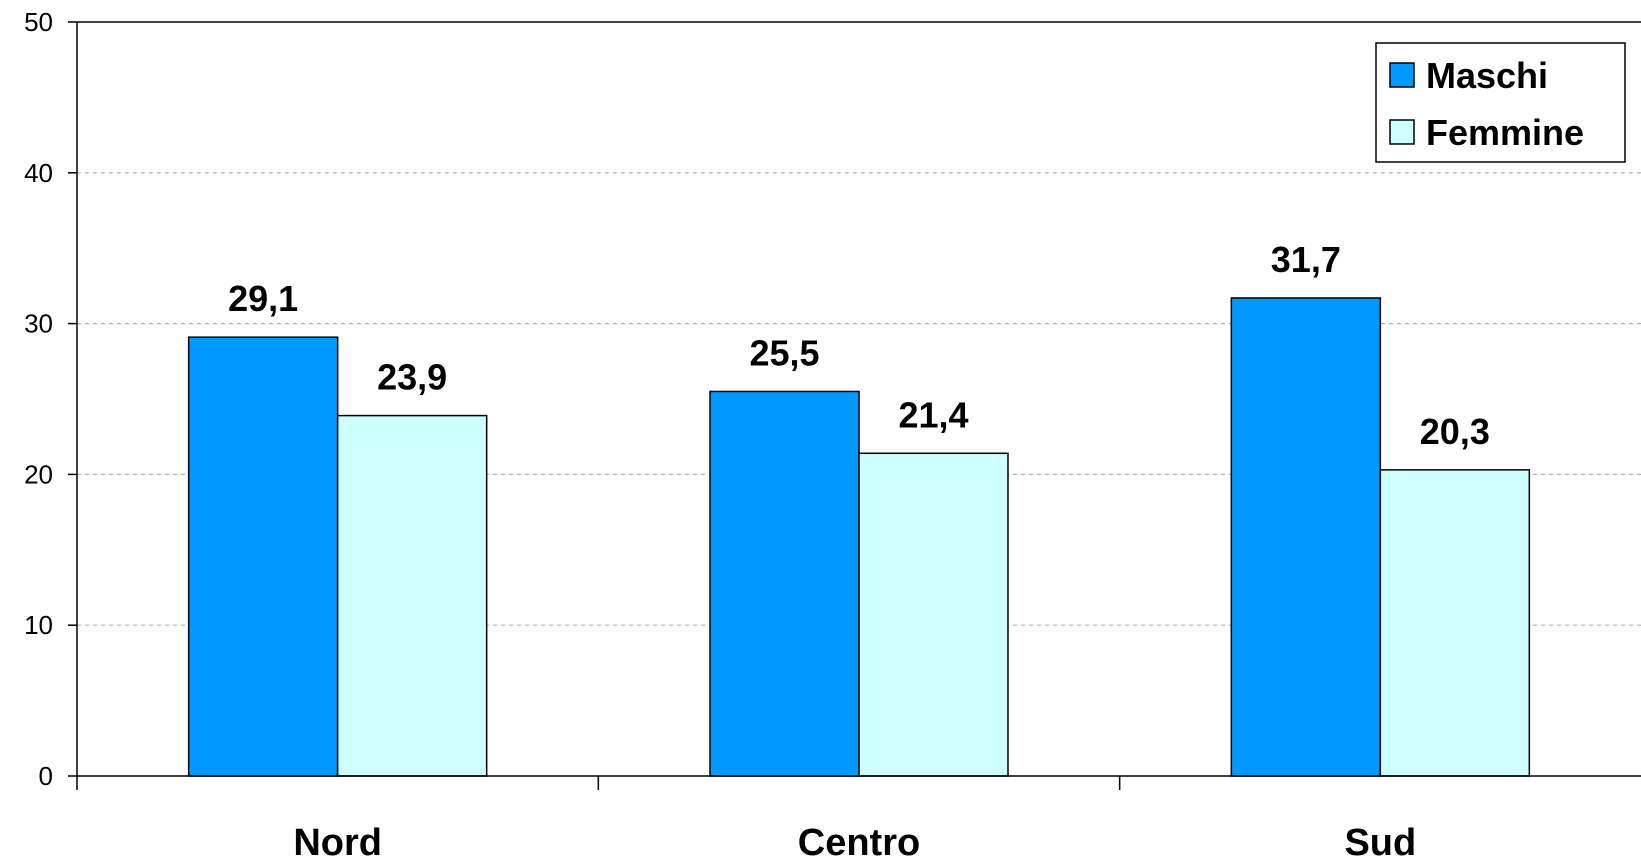 This screenshot has height=859, width=1641. Describe the element at coordinates (1505, 132) in the screenshot. I see `legend-label: Femmine` at that location.